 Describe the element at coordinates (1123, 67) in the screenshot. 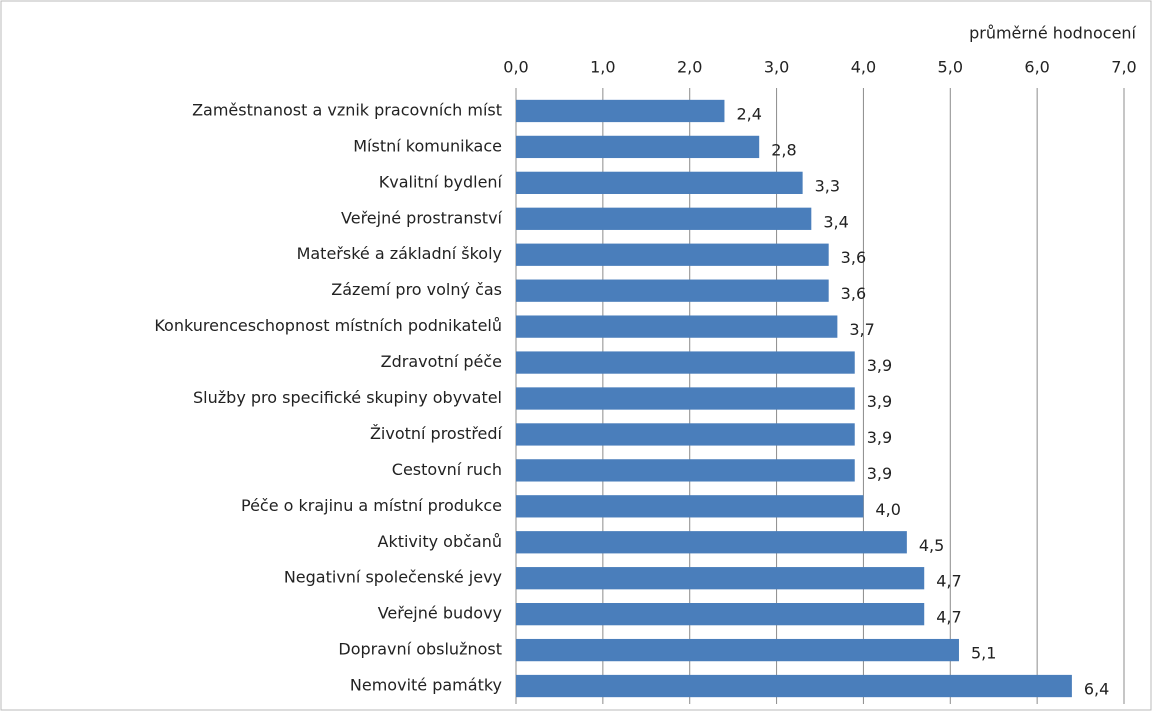

I see `x-tick-label: 7,0` at that location.